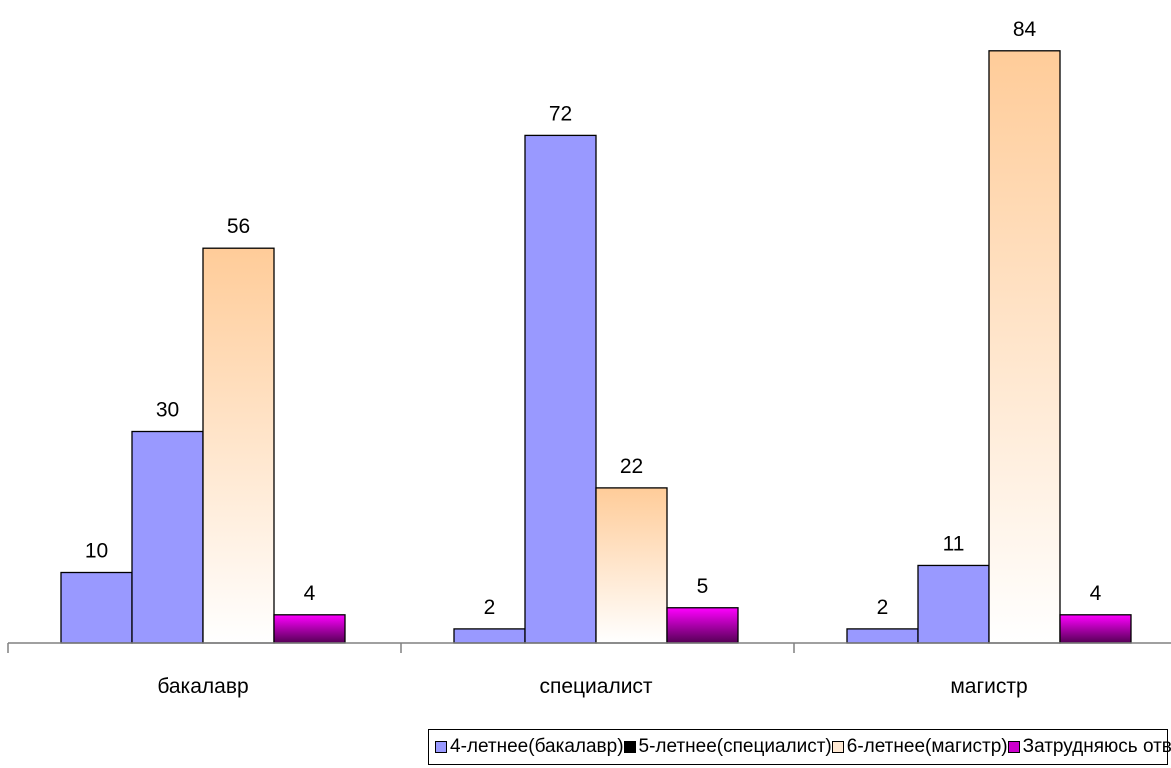 The height and width of the screenshot is (768, 1171). I want to click on legend-item-undecided: Затрудняюсь ответить, so click(1089, 747).